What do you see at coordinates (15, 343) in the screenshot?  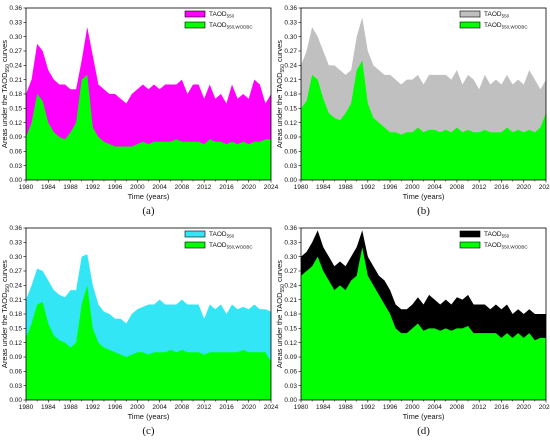 I see `y-tick-label: 0.12` at bounding box center [15, 343].